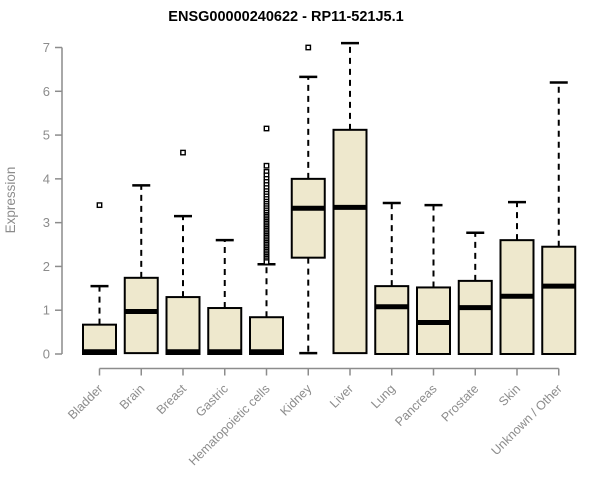  What do you see at coordinates (527, 420) in the screenshot?
I see `x-tick-label: Unknown / Other` at bounding box center [527, 420].